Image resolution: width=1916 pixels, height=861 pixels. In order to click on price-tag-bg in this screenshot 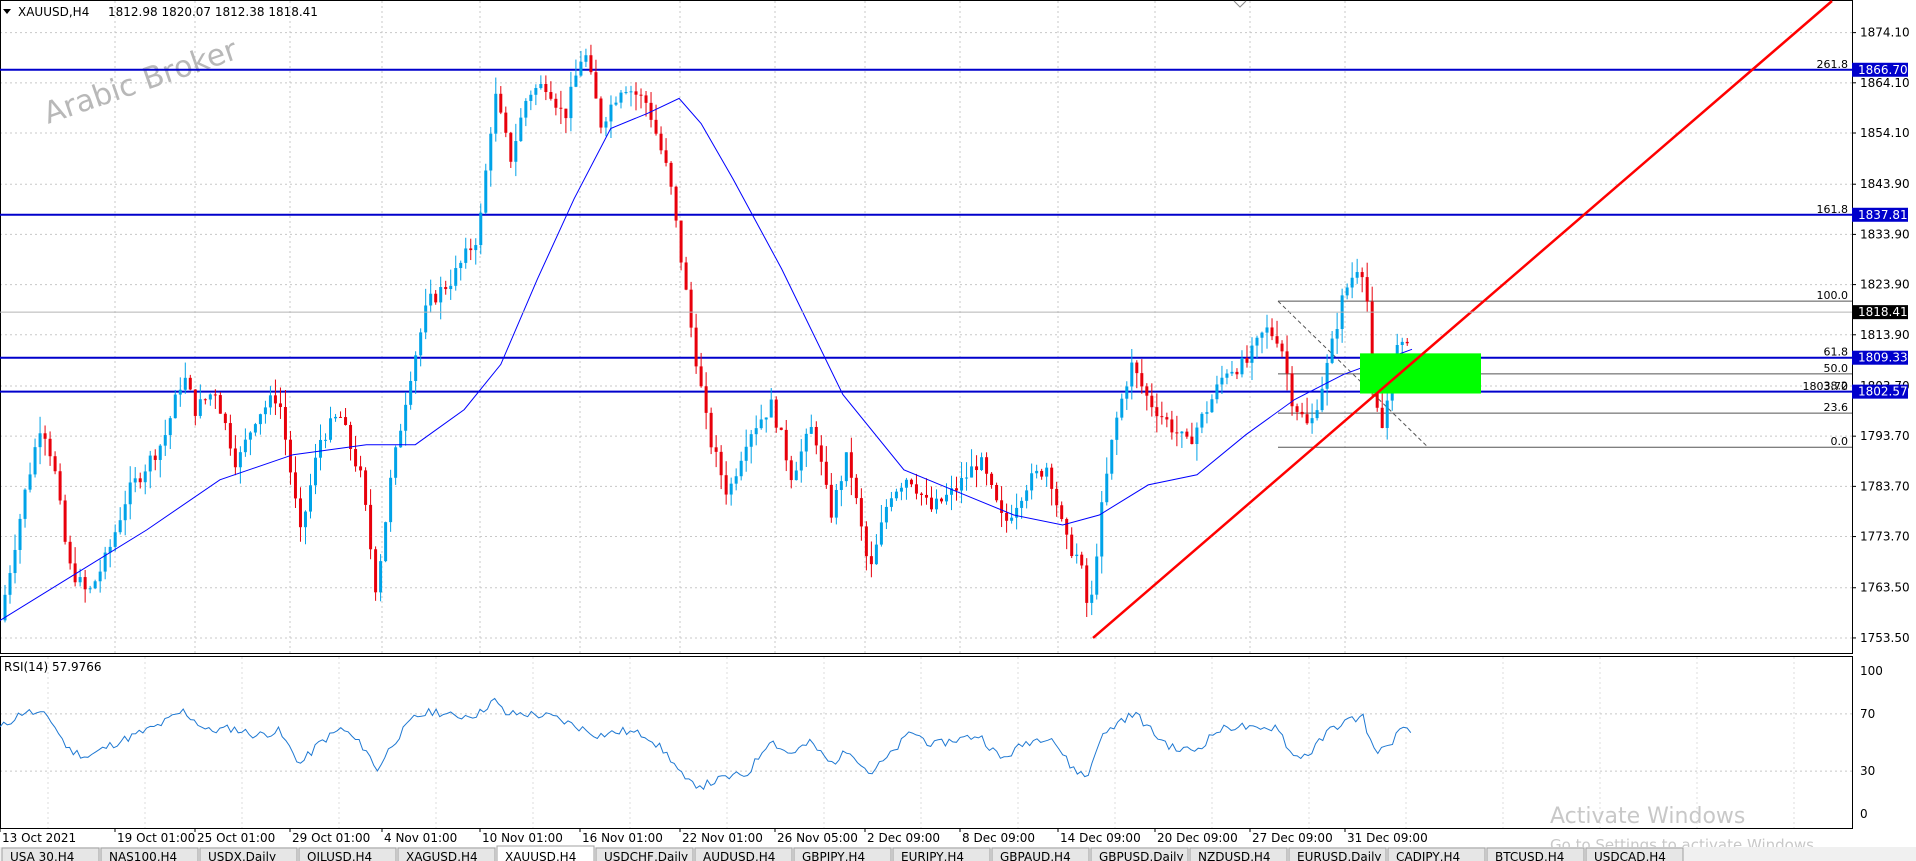, I will do `click(1880, 69)`.